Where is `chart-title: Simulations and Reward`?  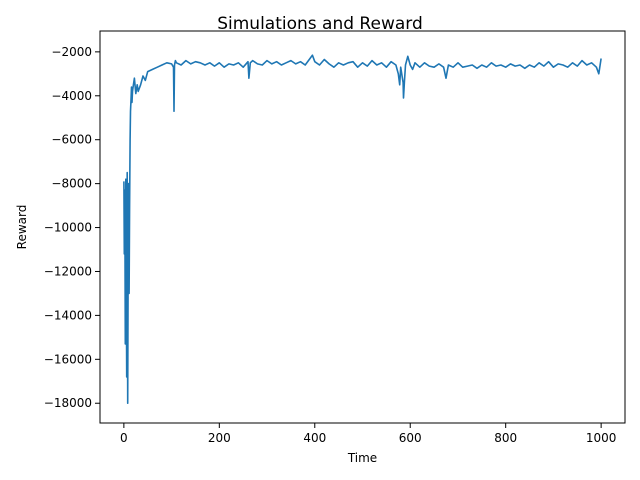
chart-title: Simulations and Reward is located at coordinates (320, 24).